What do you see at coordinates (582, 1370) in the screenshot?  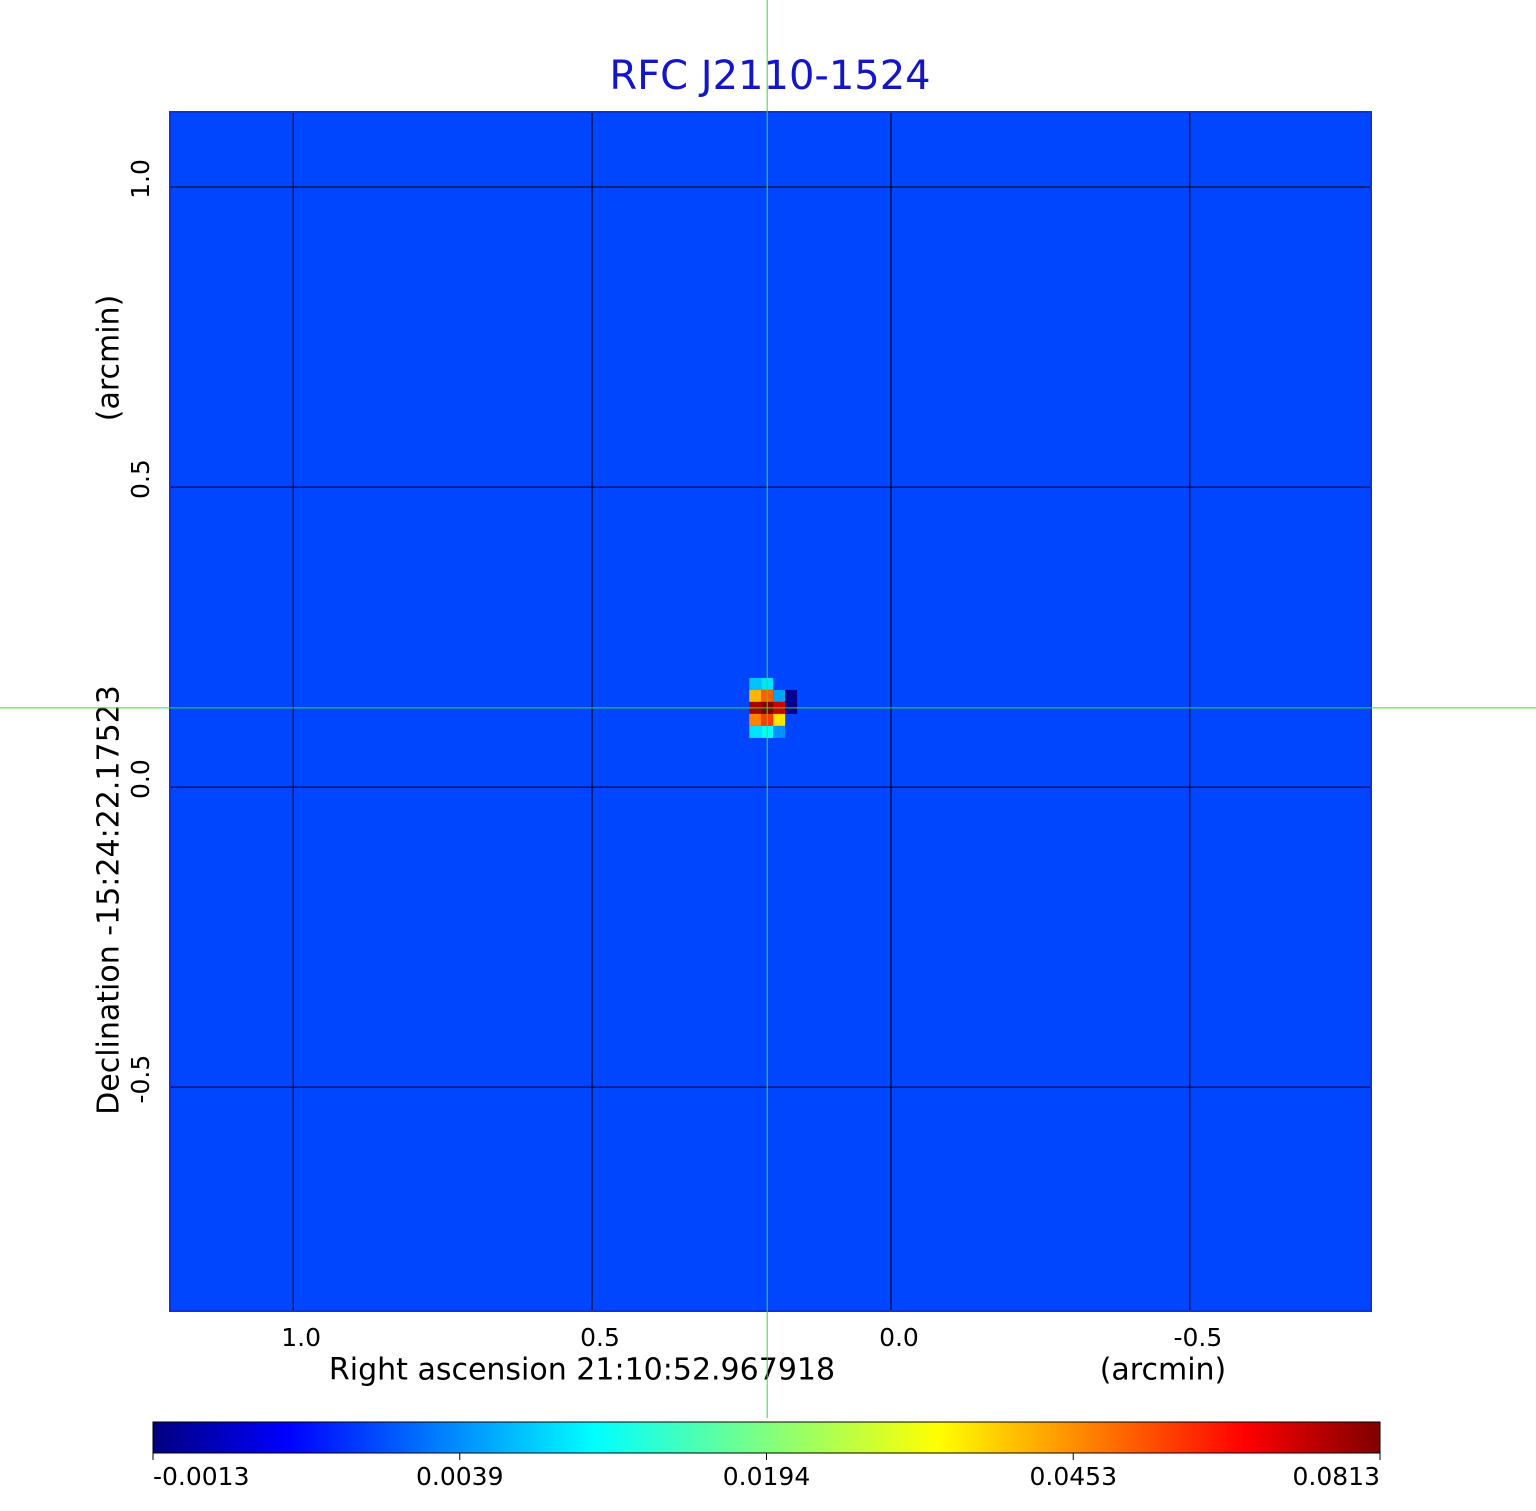 I see `x-axis-label: Right ascension 21:10:52.967918` at bounding box center [582, 1370].